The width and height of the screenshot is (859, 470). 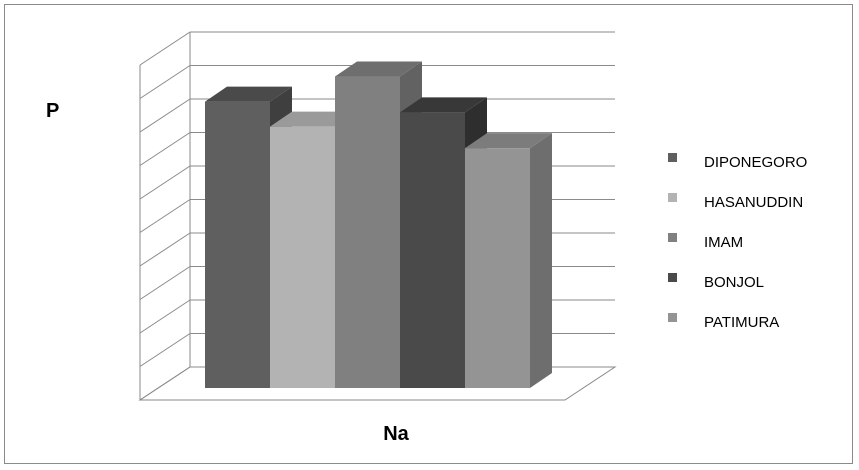 What do you see at coordinates (52, 111) in the screenshot?
I see `y-axis-label: P` at bounding box center [52, 111].